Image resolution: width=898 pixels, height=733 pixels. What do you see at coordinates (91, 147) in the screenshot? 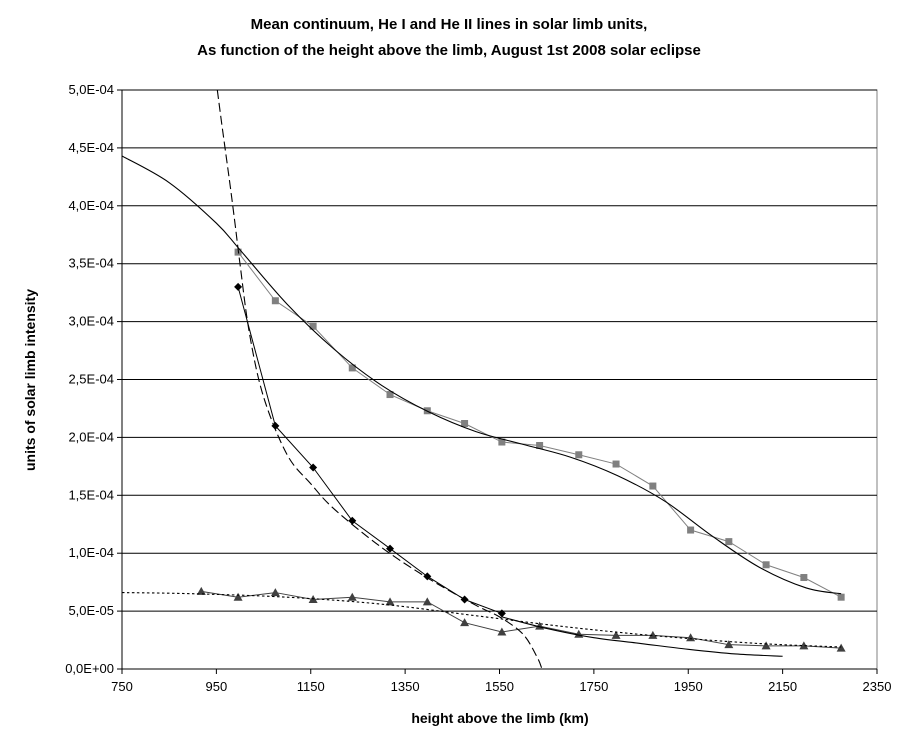
I see `y-tick-label: 4,5E-04` at bounding box center [91, 147].